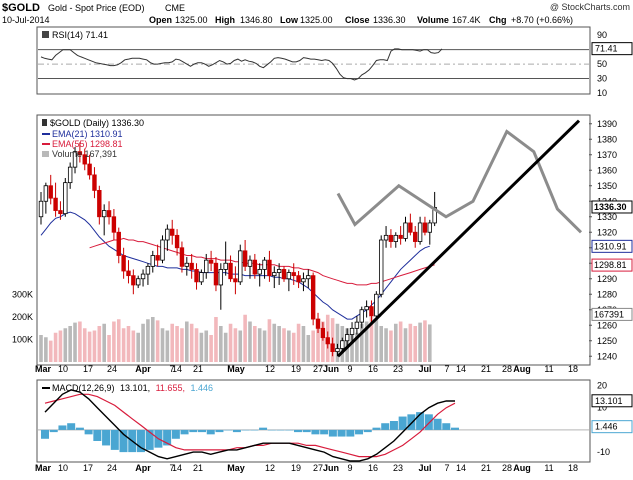 The width and height of the screenshot is (633, 480). Describe the element at coordinates (542, 20) in the screenshot. I see `chg-value: +8.70 (+0.66%)` at that location.